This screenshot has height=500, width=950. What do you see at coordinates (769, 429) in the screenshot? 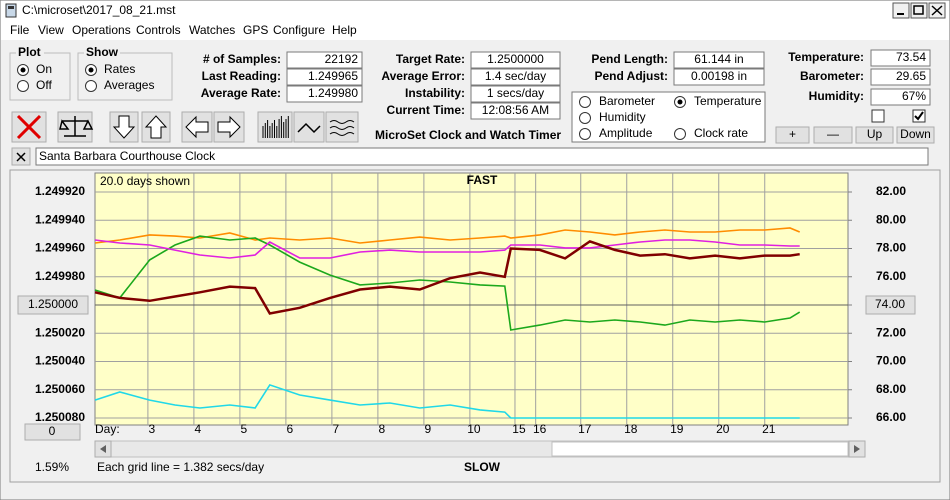
I see `x-tick-label: 21` at bounding box center [769, 429].